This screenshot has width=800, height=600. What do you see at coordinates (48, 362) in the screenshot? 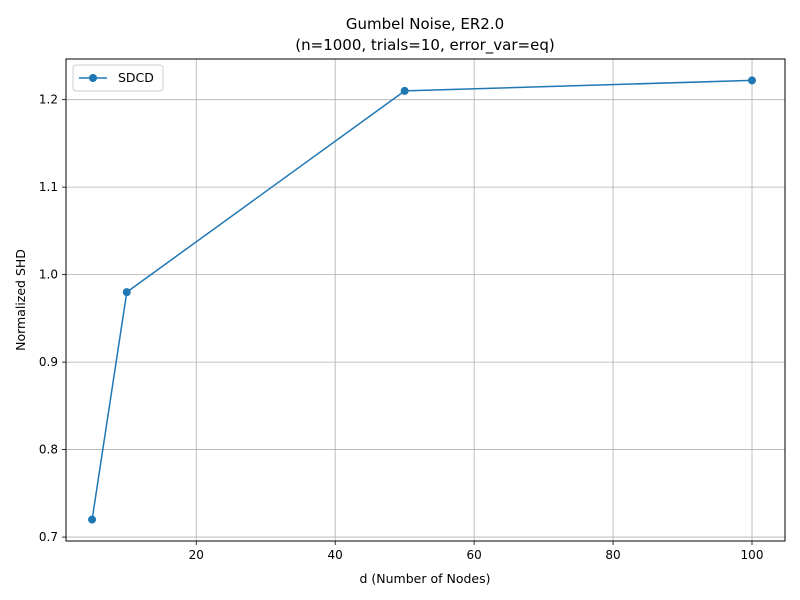
I see `y-tick-label: 0.9` at bounding box center [48, 362].